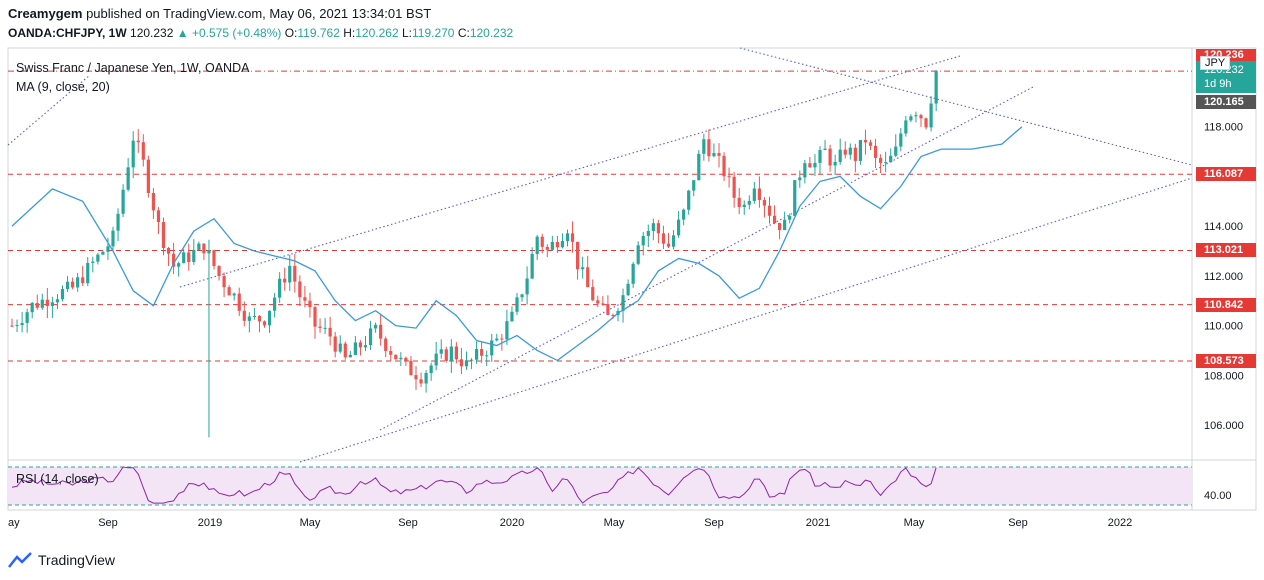 The image size is (1264, 580). What do you see at coordinates (1226, 174) in the screenshot?
I see `level-tag: 116.087` at bounding box center [1226, 174].